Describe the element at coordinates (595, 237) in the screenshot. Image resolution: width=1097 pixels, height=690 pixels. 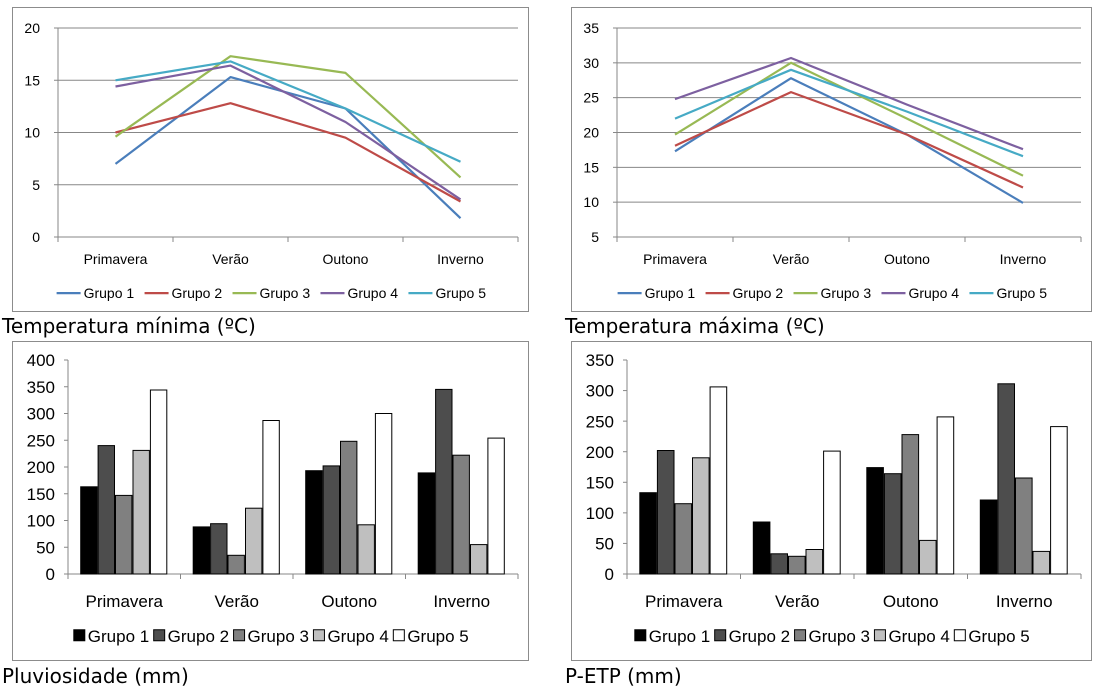
I see `y-tick-label: 5` at that location.